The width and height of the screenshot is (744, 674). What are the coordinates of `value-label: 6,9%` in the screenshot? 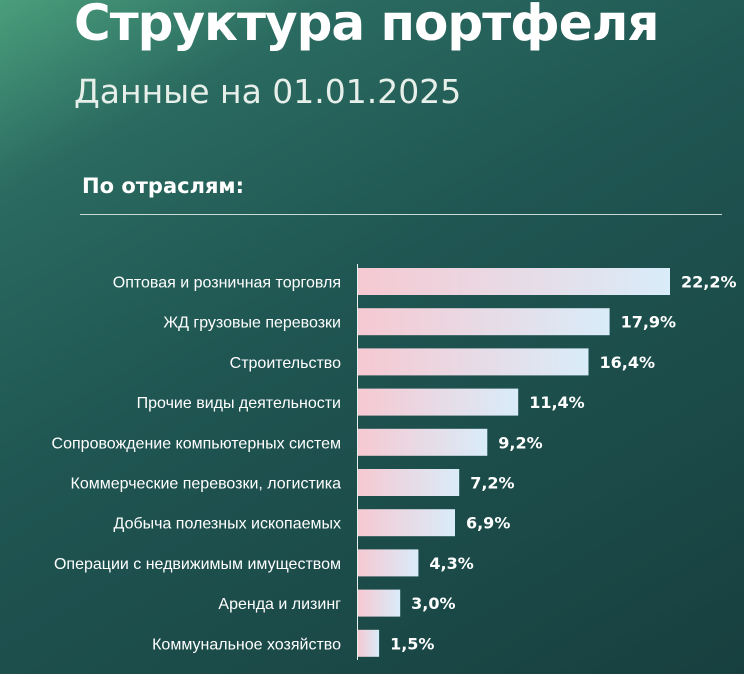 It's located at (488, 523).